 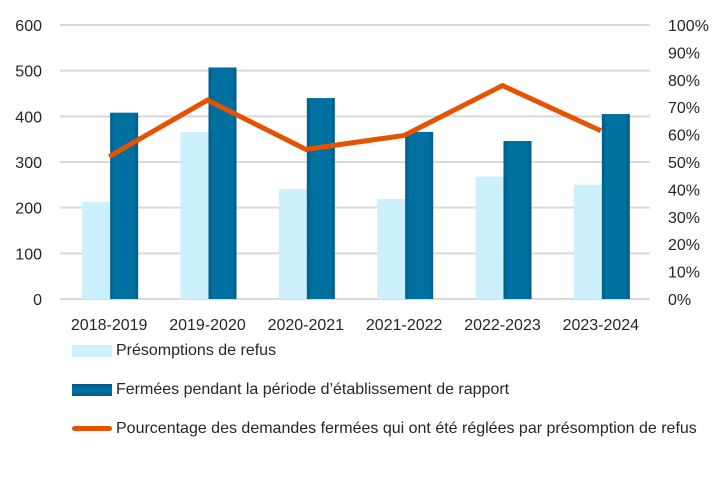 I want to click on y-tick-label-left: 200, so click(x=28, y=209).